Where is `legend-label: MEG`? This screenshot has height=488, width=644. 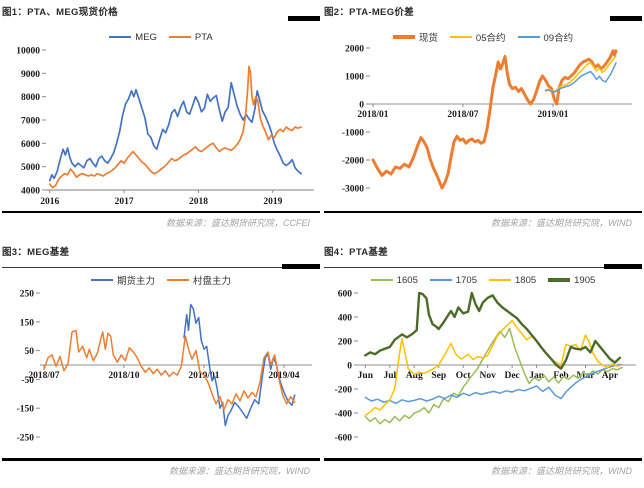 legend-label: MEG is located at coordinates (146, 37).